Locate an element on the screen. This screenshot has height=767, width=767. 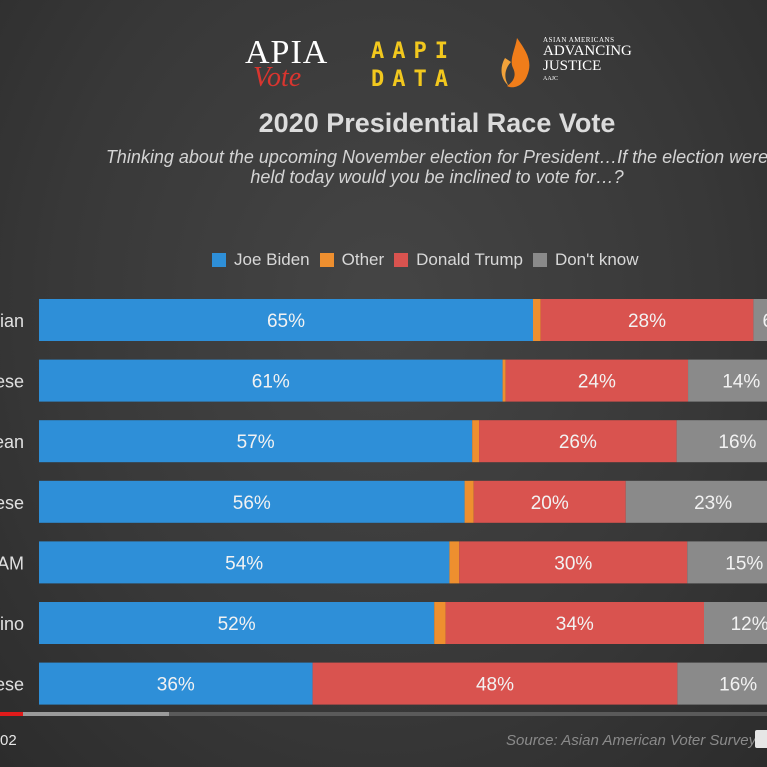
video-buffered is located at coordinates (84, 714).